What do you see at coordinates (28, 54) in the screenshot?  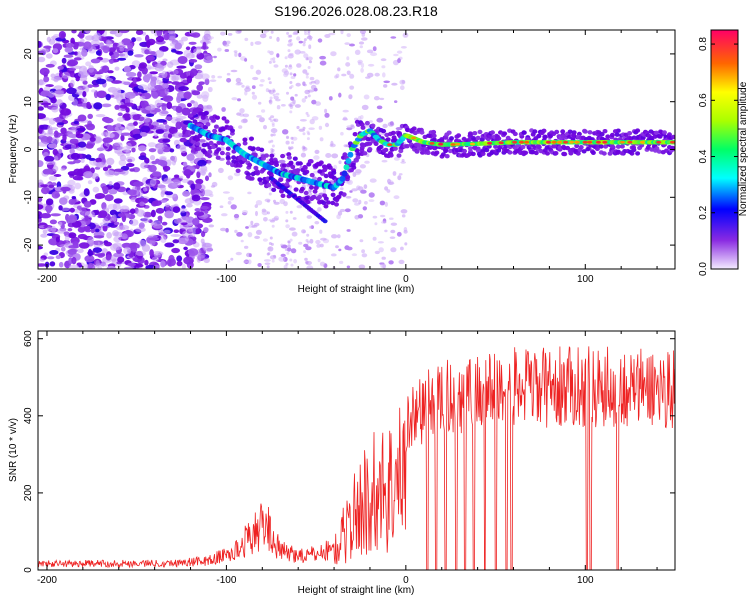 I see `spectrogram-ytick-label: 20` at bounding box center [28, 54].